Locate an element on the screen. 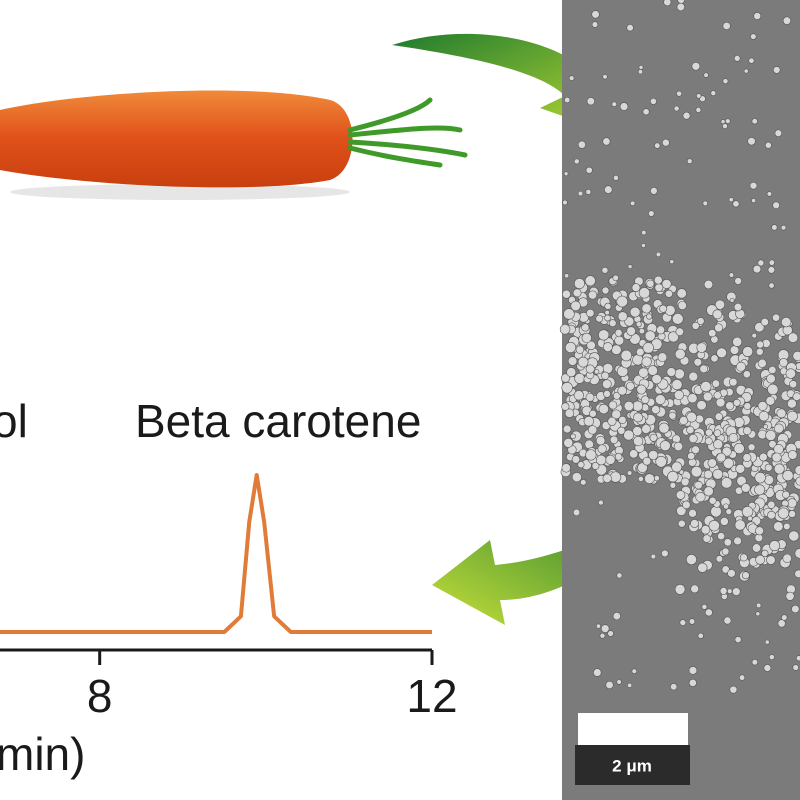 Image resolution: width=800 pixels, height=800 pixels. carrot-leaves is located at coordinates (407, 132).